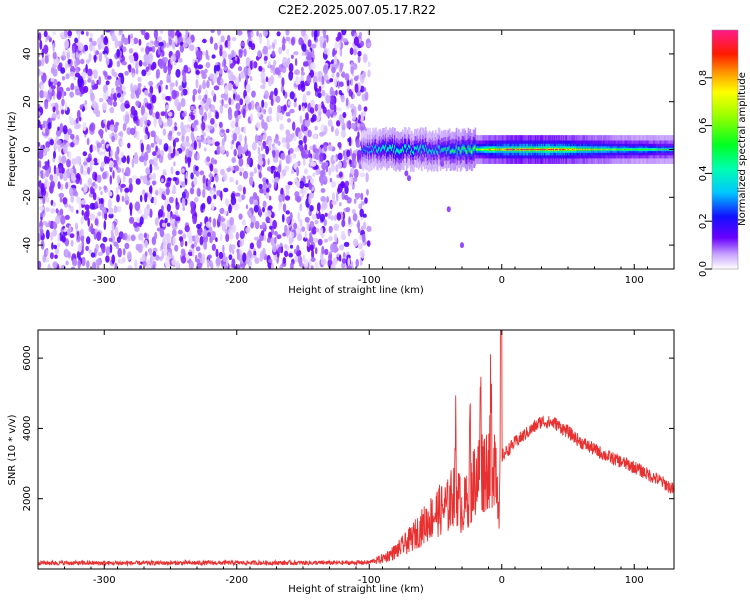  I want to click on signal-speckle, so click(406, 173).